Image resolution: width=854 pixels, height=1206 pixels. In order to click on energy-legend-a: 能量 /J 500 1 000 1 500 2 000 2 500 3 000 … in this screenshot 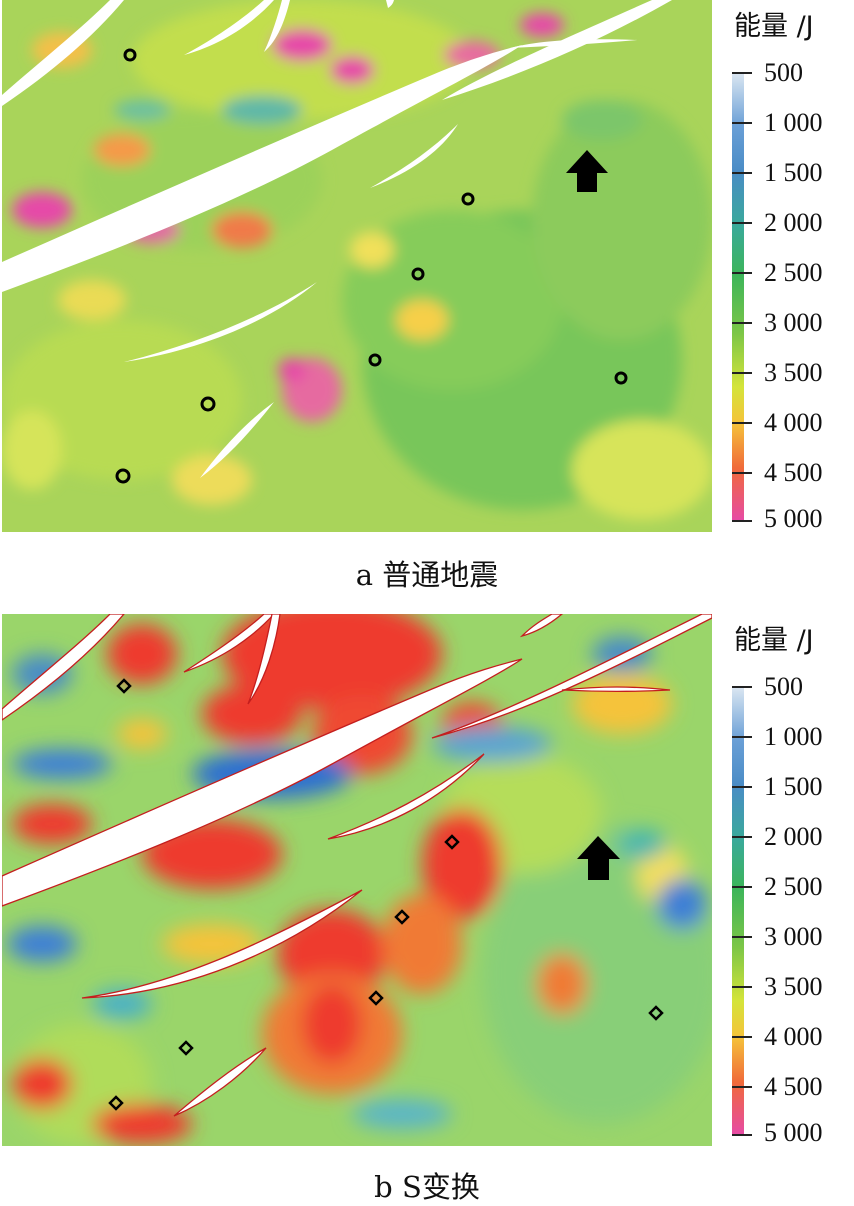, I will do `click(786, 266)`.